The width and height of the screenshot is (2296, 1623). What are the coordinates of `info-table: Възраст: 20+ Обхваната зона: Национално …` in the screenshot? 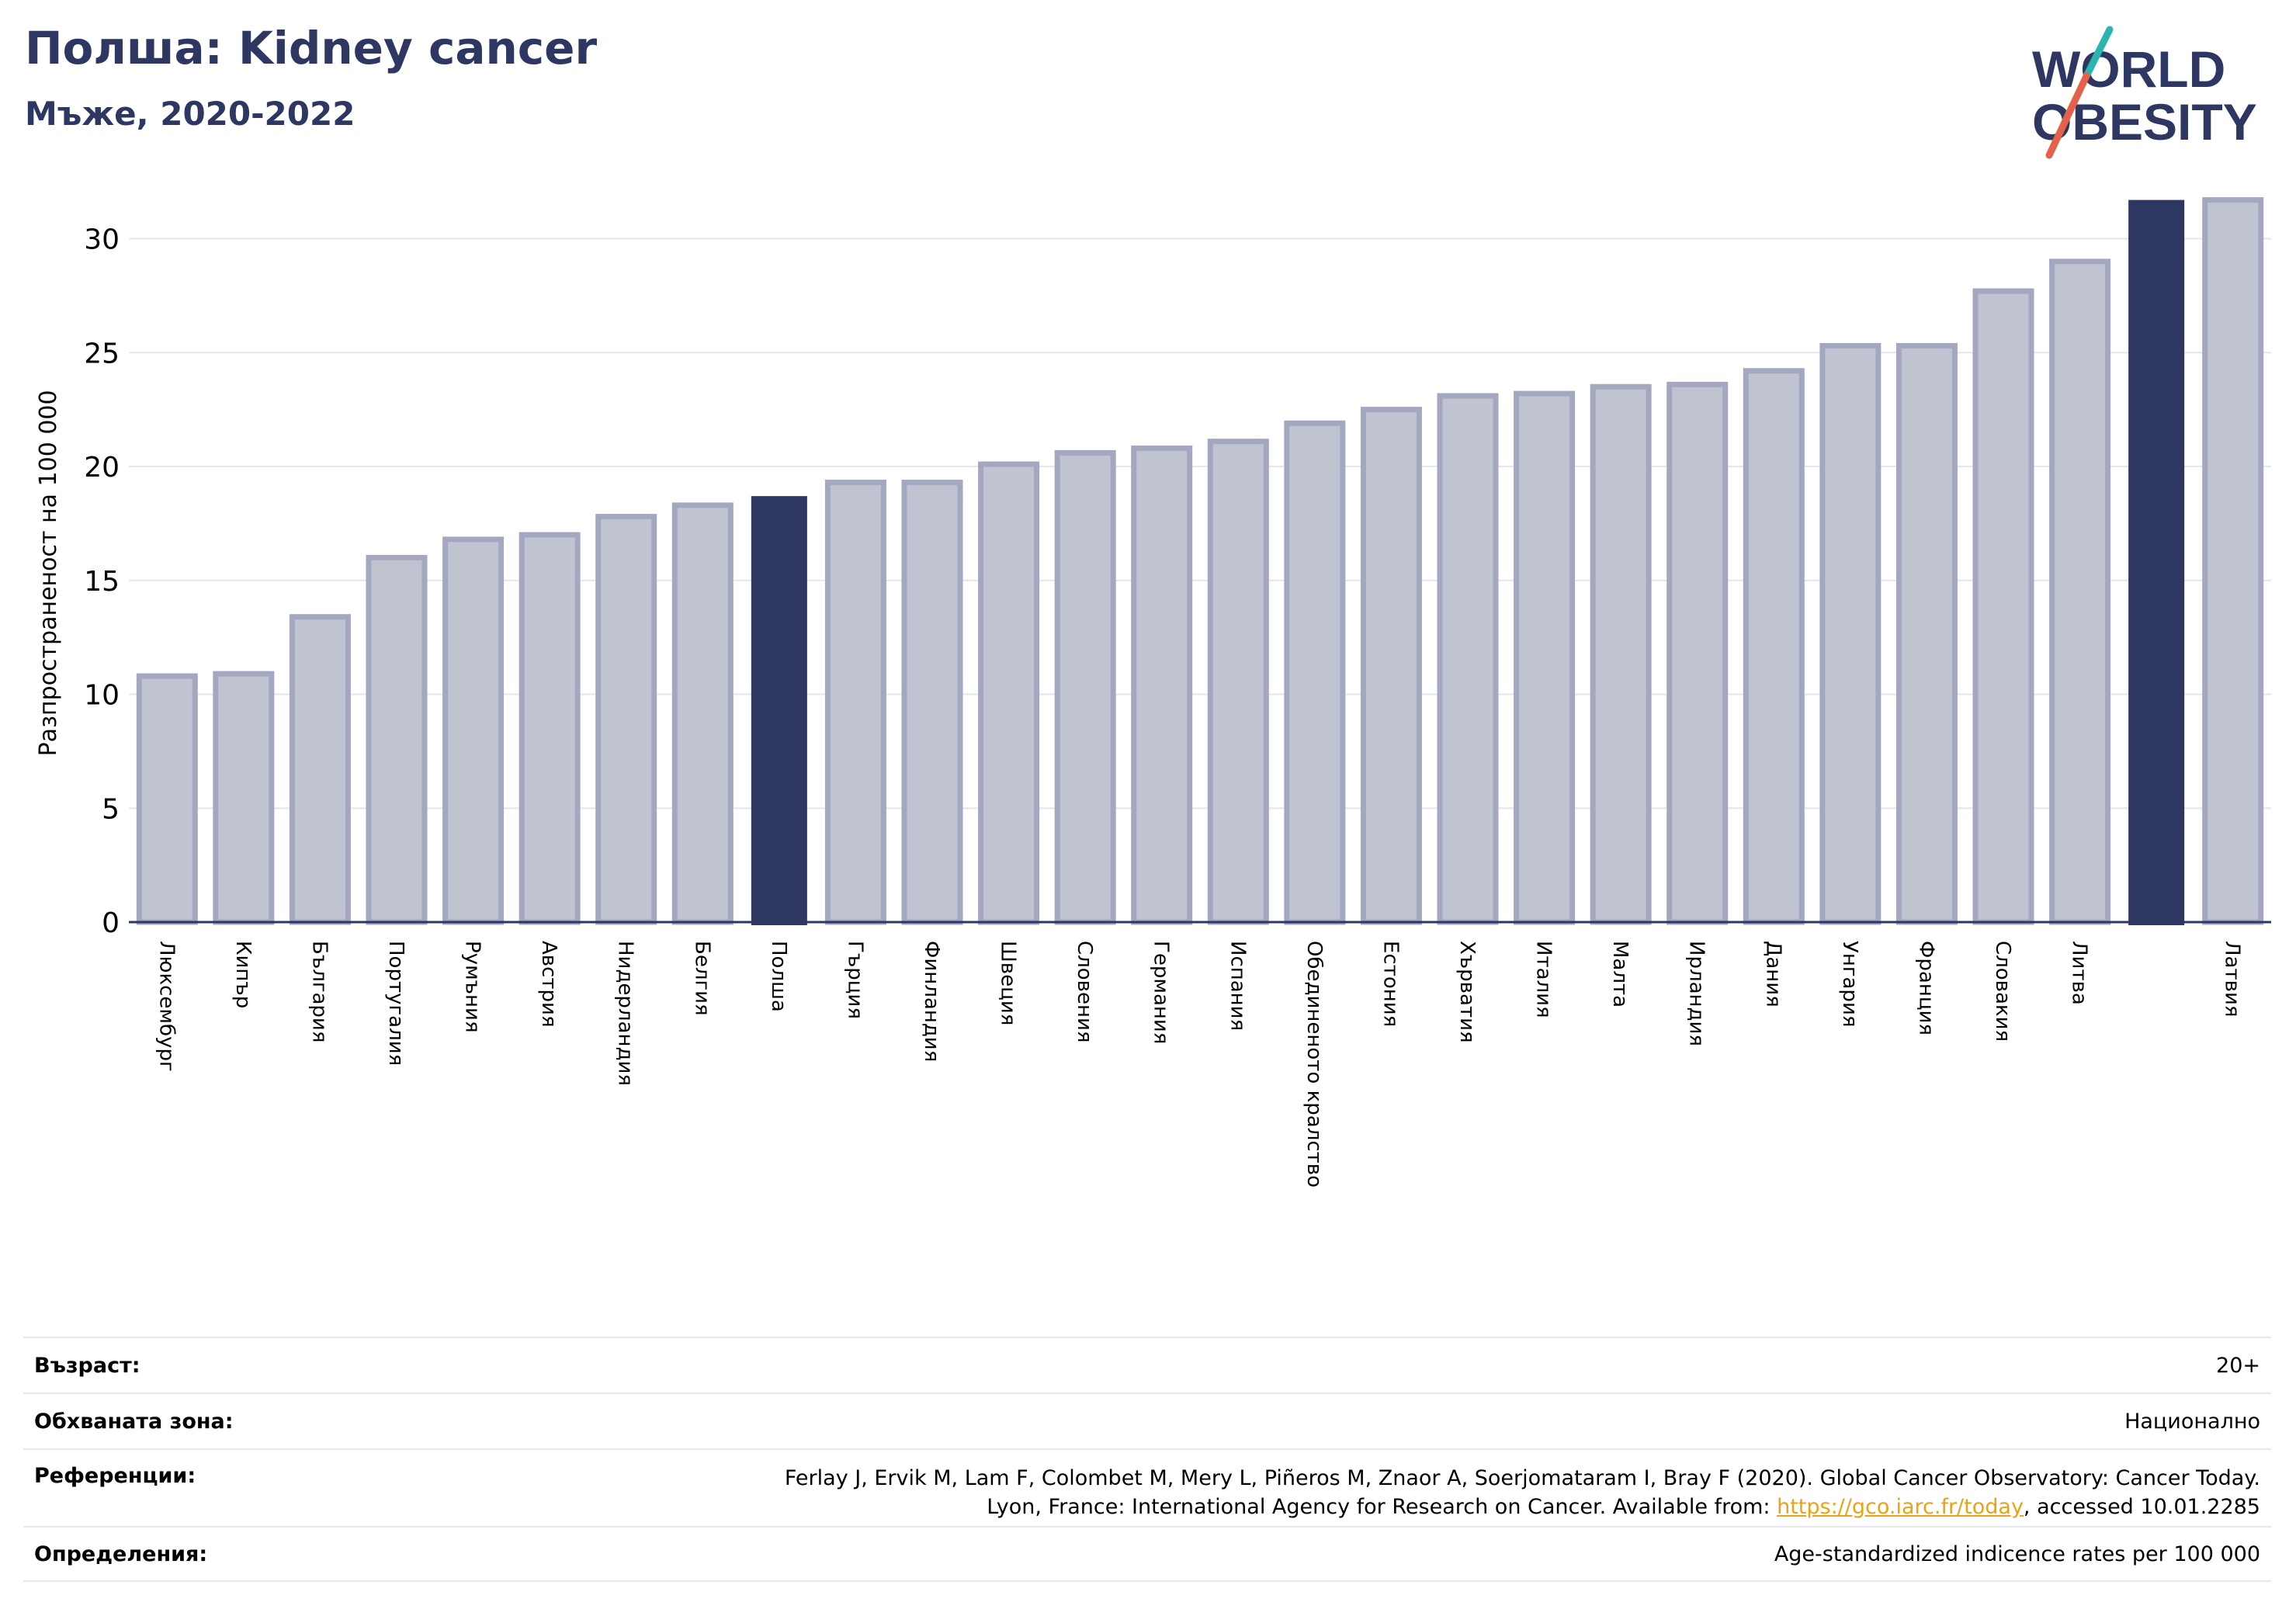 It's located at (1147, 1459).